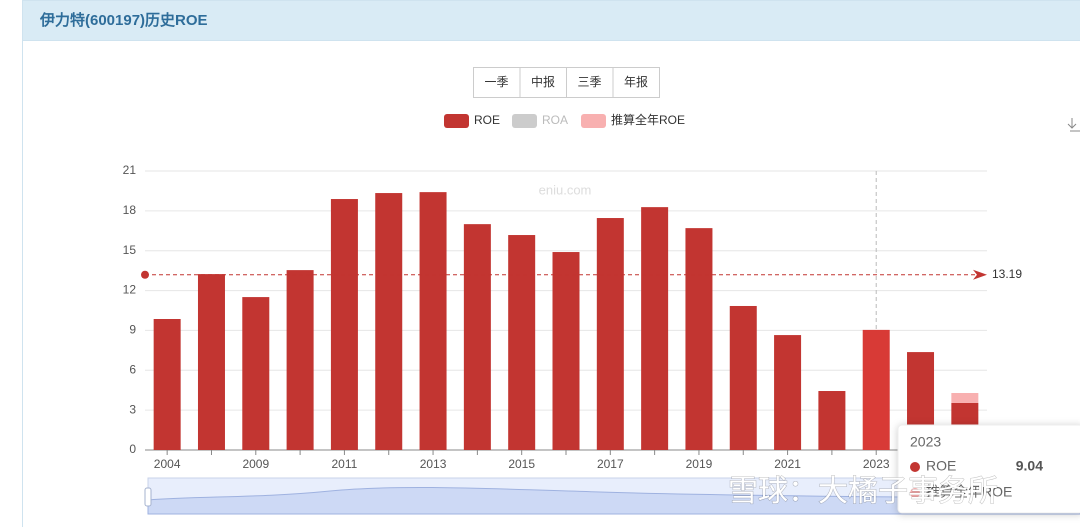  I want to click on tab-button-label: 三季, so click(589, 82).